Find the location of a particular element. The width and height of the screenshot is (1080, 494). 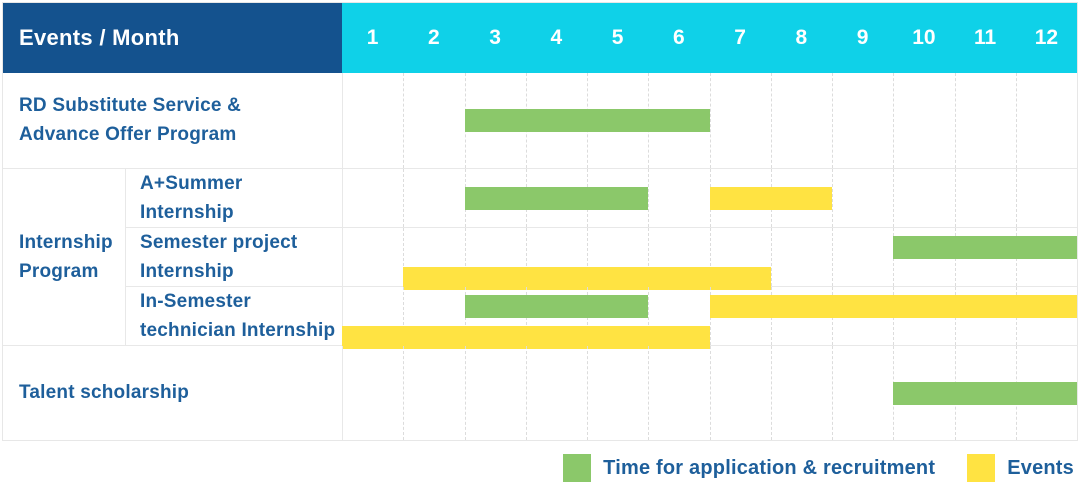

month-header-cell: 10 is located at coordinates (924, 37).